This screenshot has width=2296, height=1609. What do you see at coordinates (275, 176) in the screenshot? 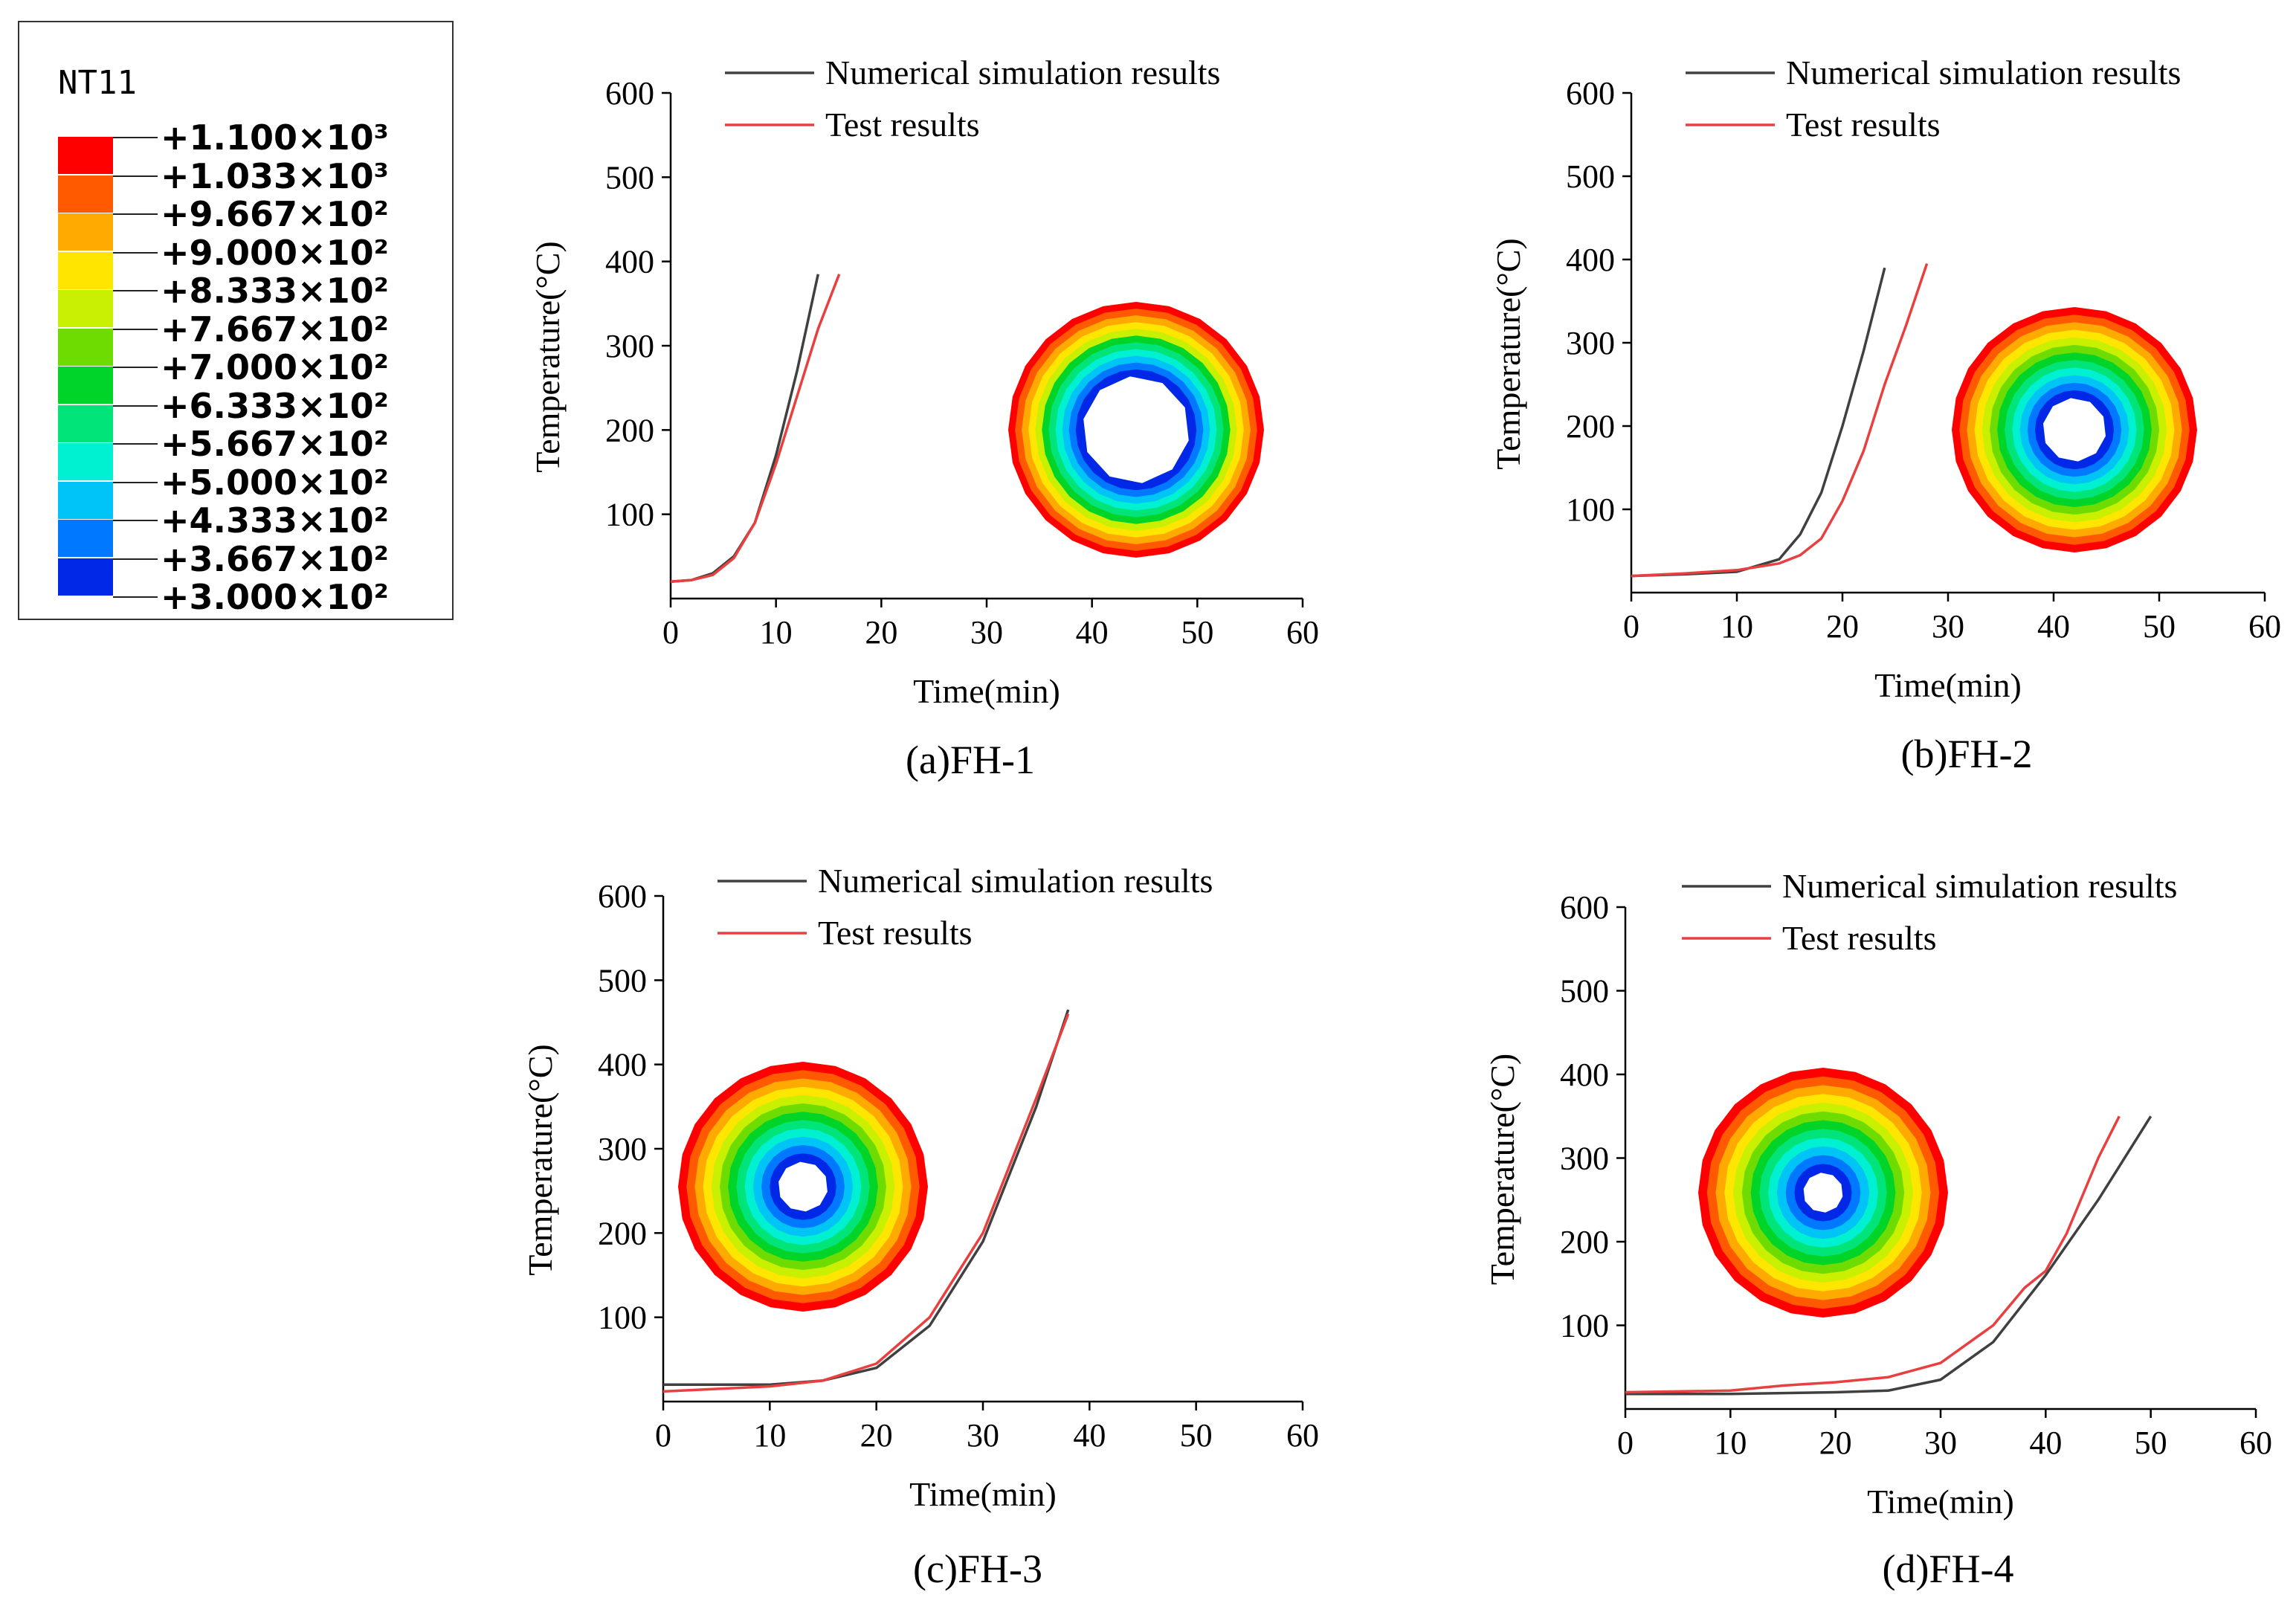
I see `legend-level-label: +1.033×10³` at bounding box center [275, 176].